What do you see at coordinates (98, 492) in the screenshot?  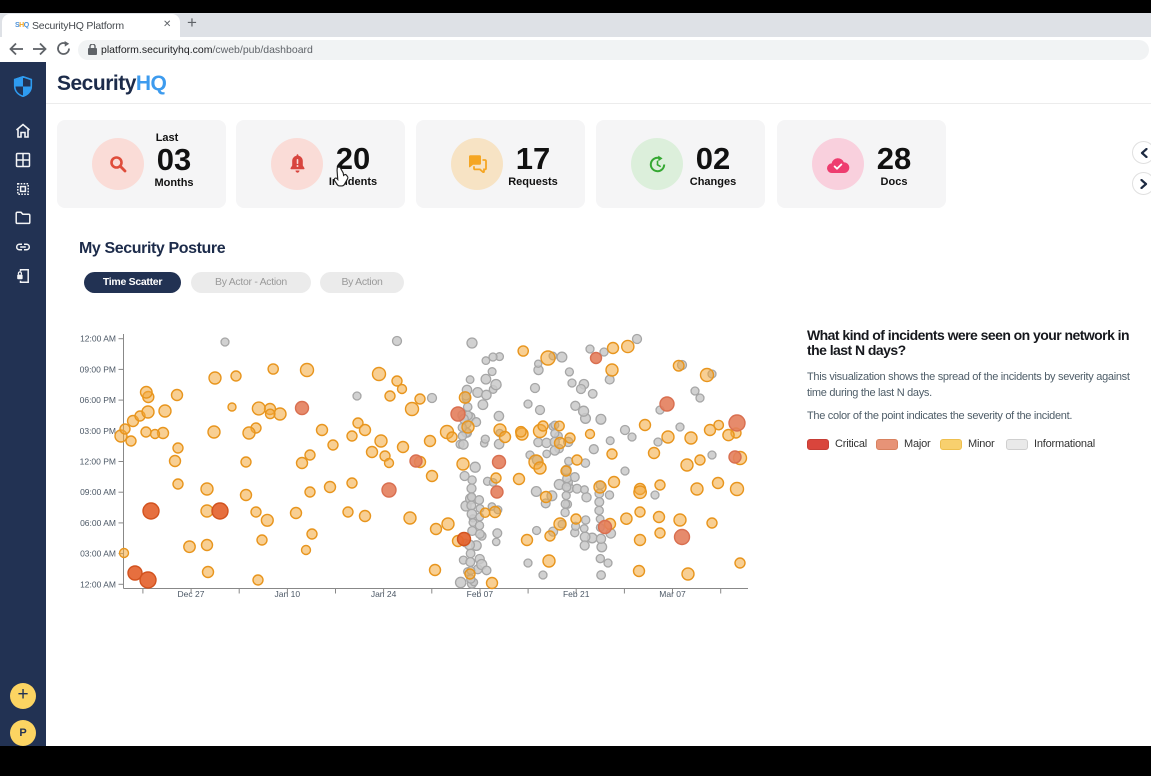 I see `svg-text: 09:00 AM` at bounding box center [98, 492].